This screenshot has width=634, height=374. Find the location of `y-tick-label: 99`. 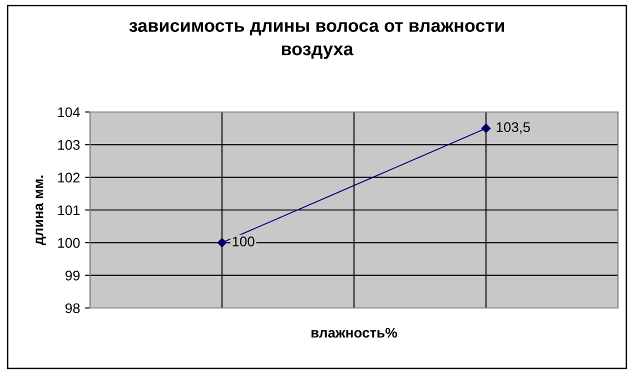

y-tick-label: 99 is located at coordinates (72, 275).